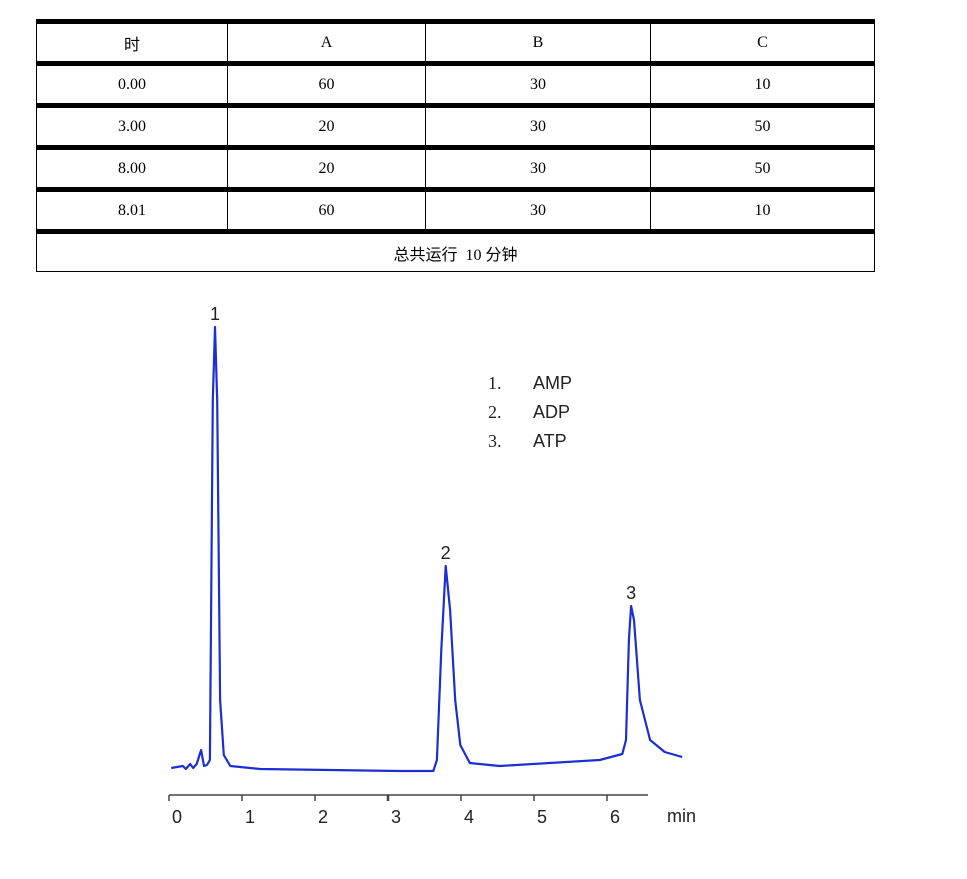  I want to click on legend-number: 1., so click(495, 383).